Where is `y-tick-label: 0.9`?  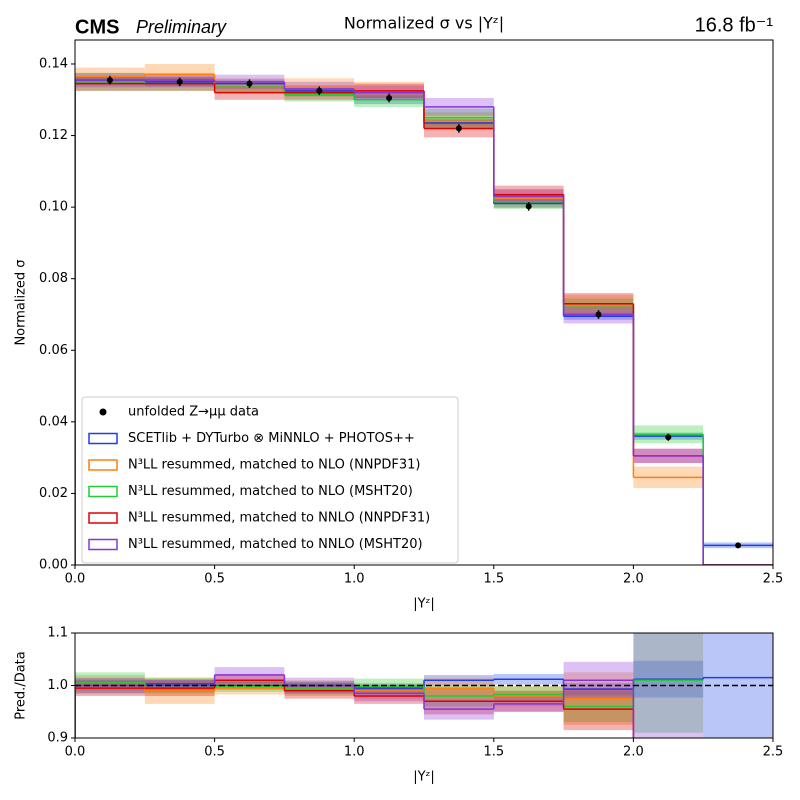
y-tick-label: 0.9 is located at coordinates (57, 738).